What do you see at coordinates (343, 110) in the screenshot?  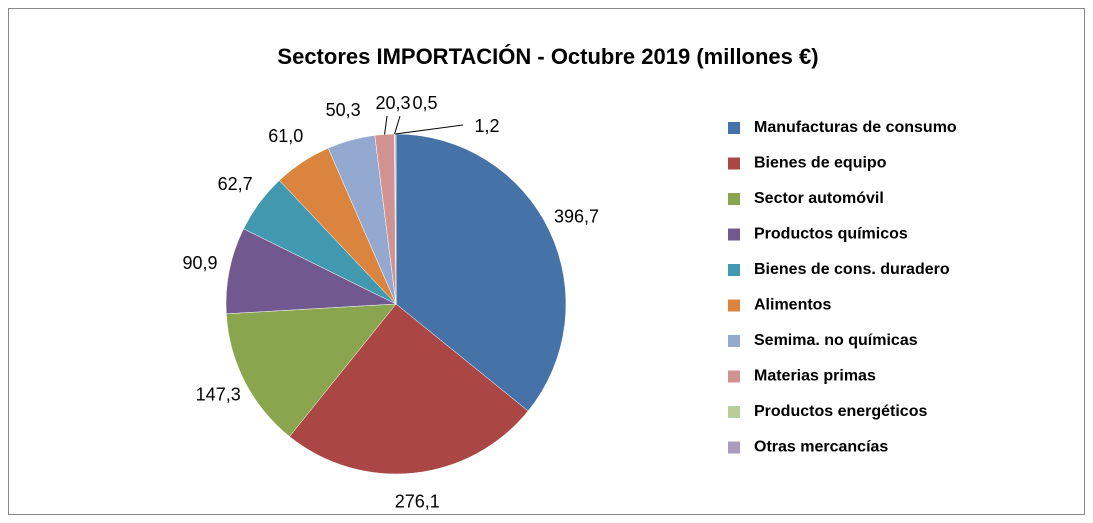 I see `data-label: 50,3` at bounding box center [343, 110].